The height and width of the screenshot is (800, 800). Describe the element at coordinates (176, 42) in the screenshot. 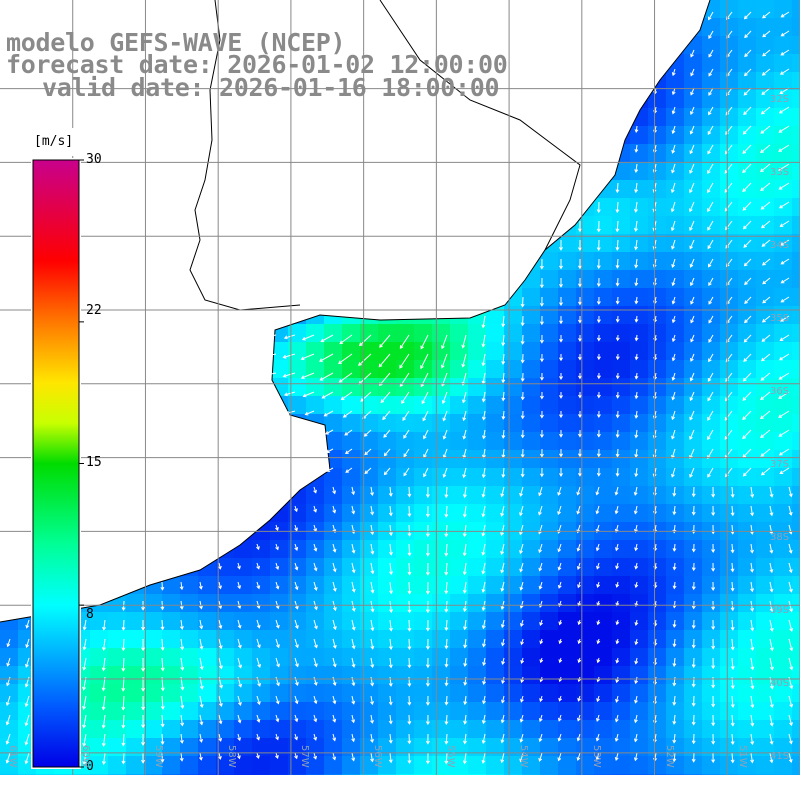

I see `model-title: modelo GEFS-WAVE (NCEP)` at that location.